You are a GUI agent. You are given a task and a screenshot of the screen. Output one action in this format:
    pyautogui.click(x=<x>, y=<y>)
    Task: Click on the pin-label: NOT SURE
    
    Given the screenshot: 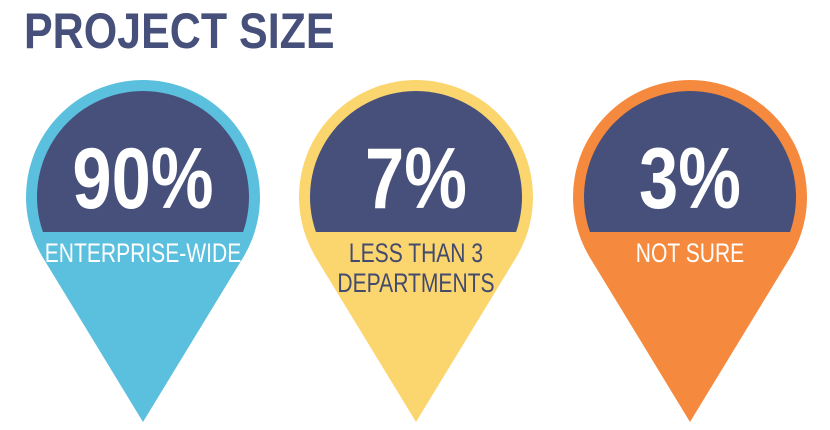 What is the action you would take?
    pyautogui.click(x=690, y=254)
    